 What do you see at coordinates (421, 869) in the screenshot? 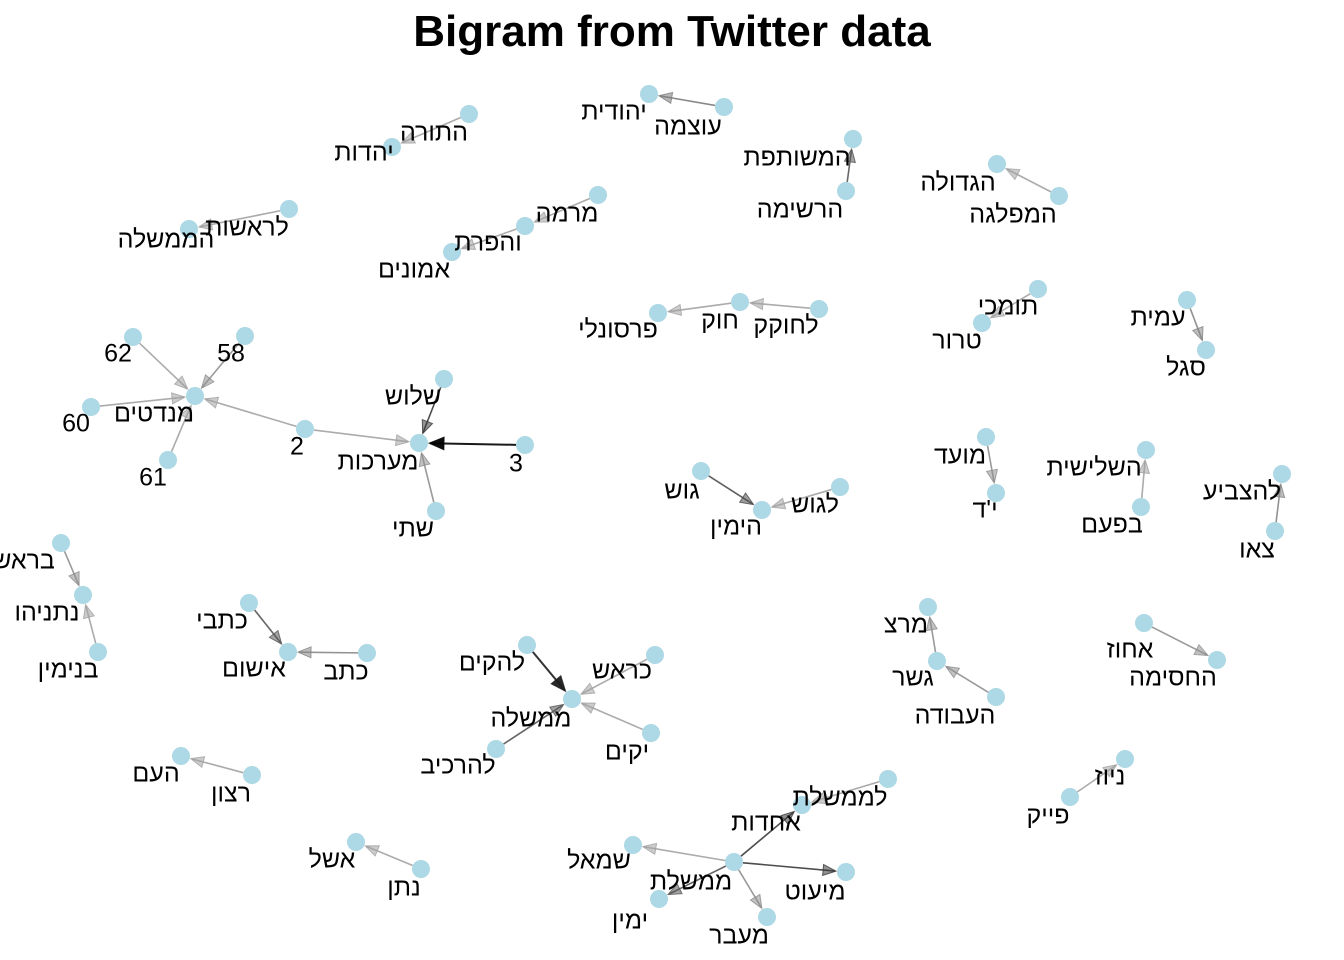
I see `node-natan` at bounding box center [421, 869].